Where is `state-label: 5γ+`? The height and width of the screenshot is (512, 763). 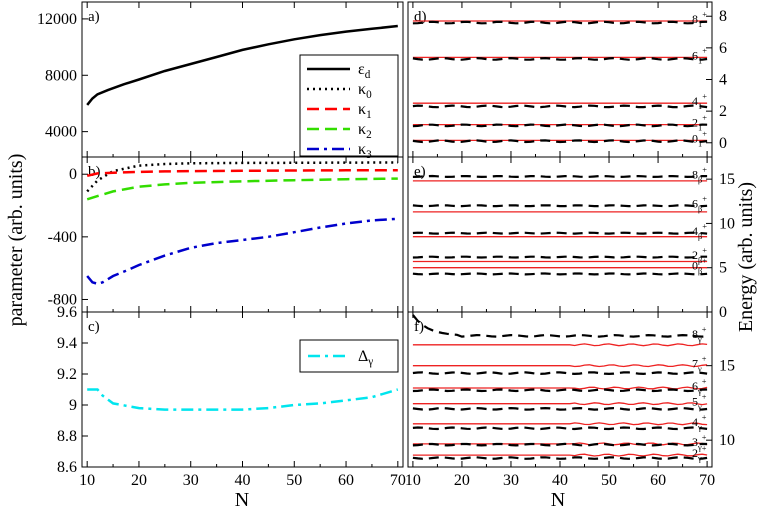
state-label: 5γ+ is located at coordinates (699, 402).